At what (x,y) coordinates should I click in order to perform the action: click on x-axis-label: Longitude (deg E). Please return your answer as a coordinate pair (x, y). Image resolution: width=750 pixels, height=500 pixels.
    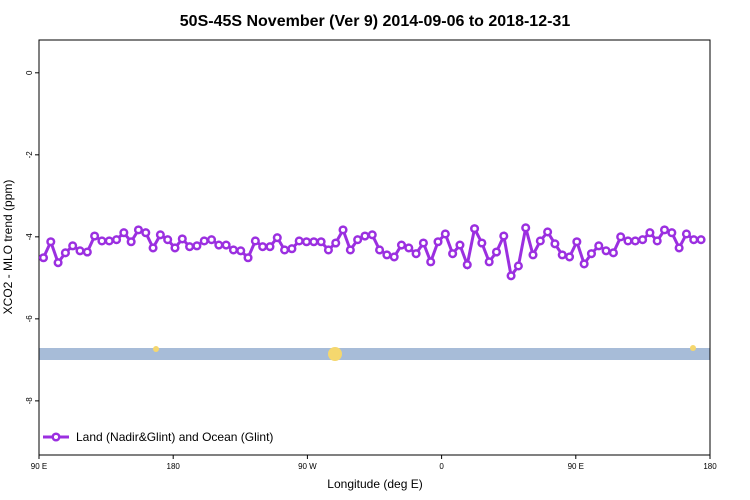
    Looking at the image, I should click on (374, 484).